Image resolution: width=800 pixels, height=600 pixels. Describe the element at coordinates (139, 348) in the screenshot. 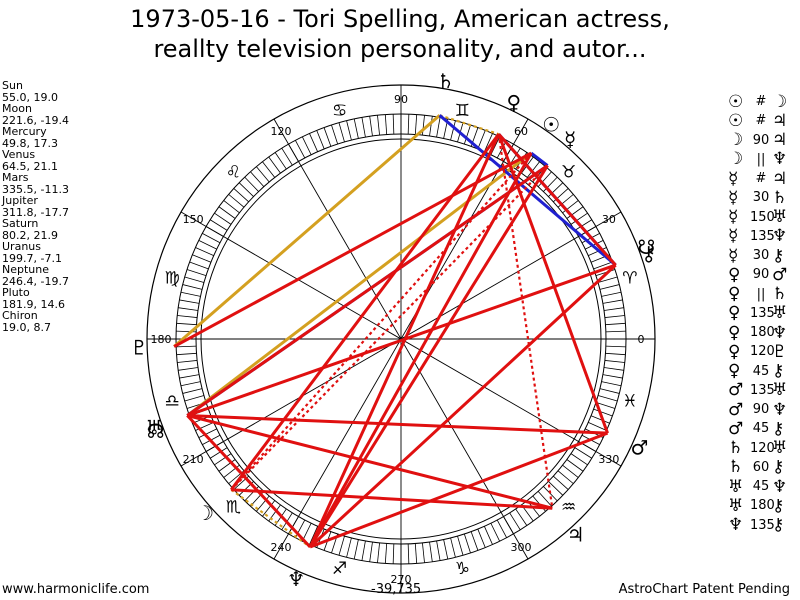

I see `pluto-glyph: ♇` at that location.